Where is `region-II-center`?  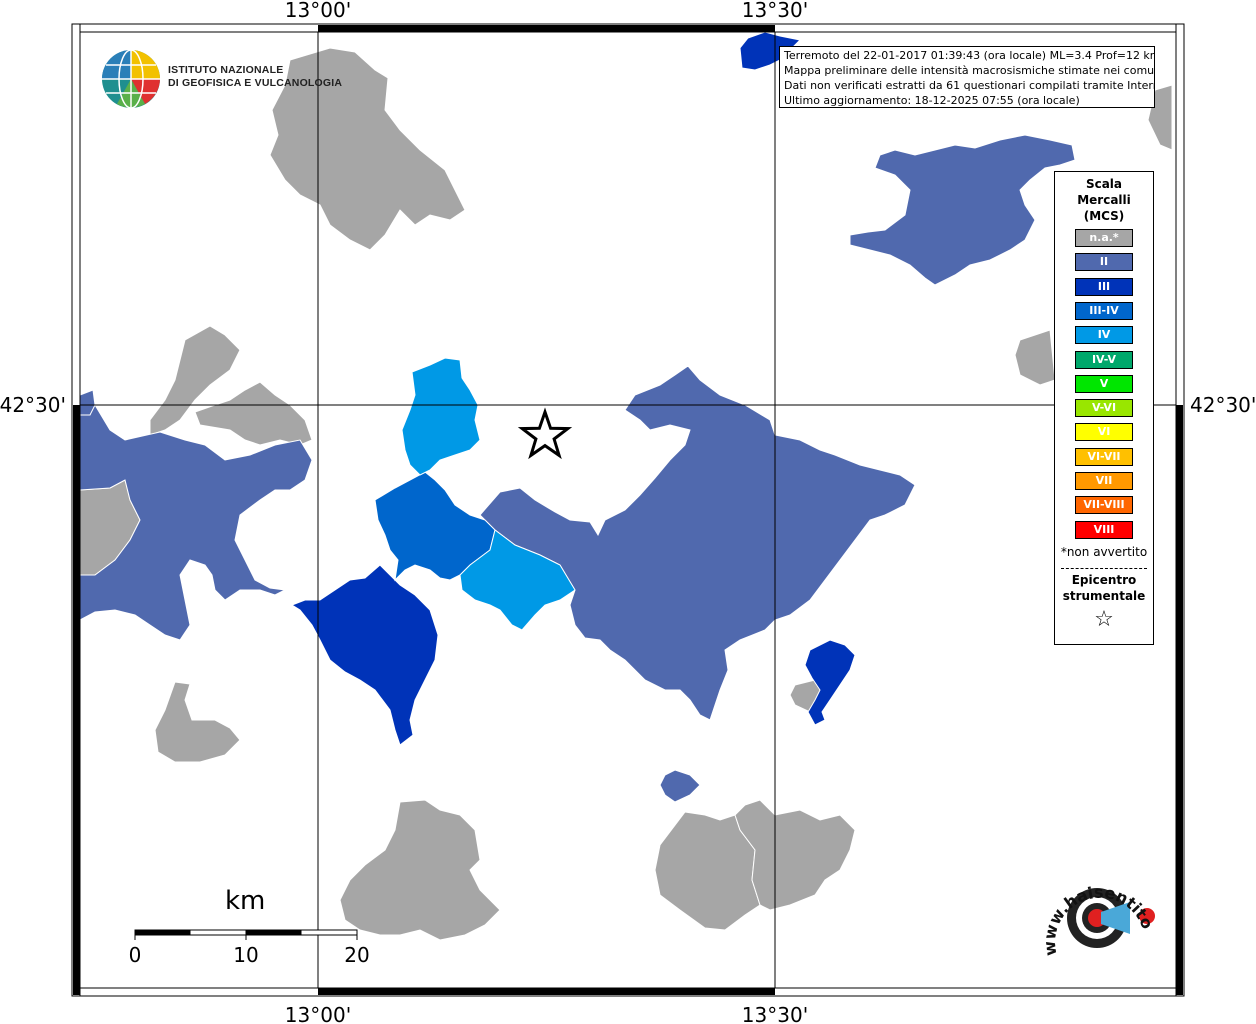
region-II-center is located at coordinates (697, 543).